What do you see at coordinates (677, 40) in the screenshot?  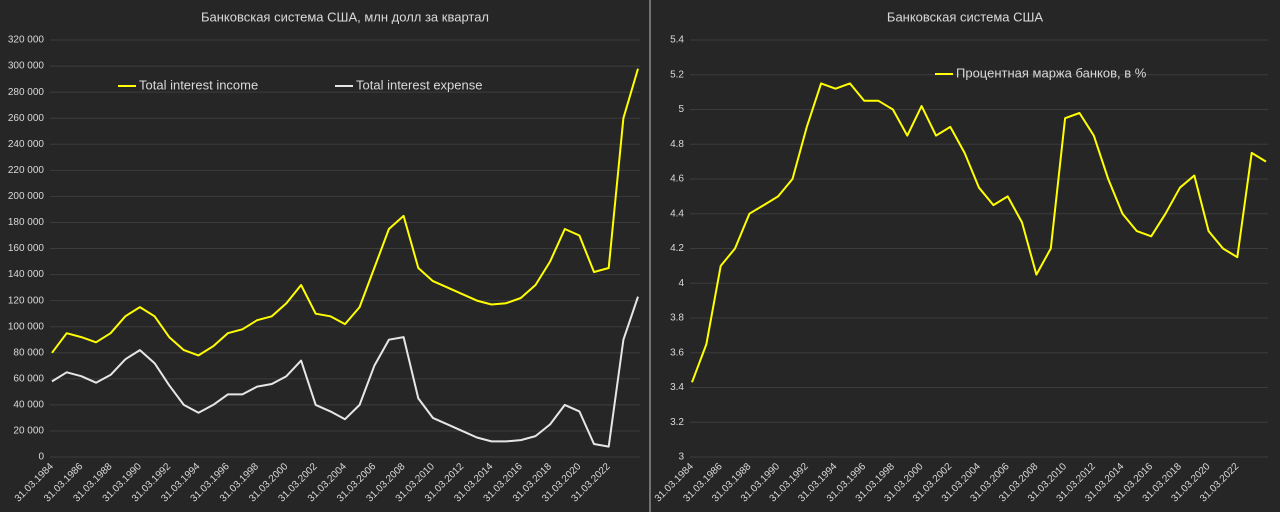 I see `y-tick-label: 5.4` at bounding box center [677, 40].